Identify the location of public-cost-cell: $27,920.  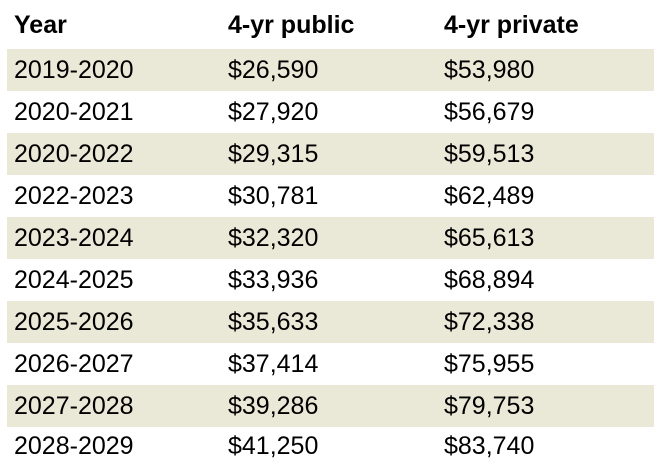
(273, 111).